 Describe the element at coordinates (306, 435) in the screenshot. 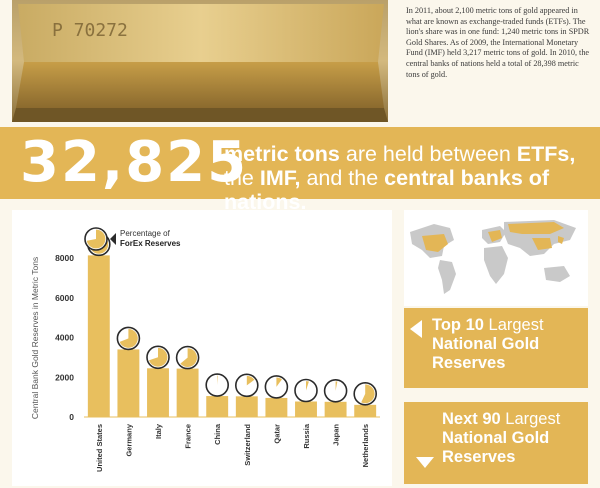

I see `x-tick-label: Russia` at that location.